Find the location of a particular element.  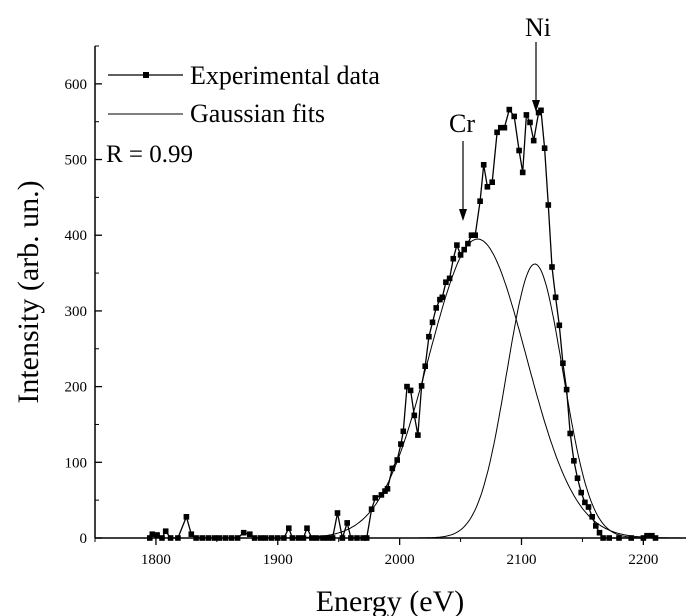

y-tick-label: 400 is located at coordinates (76, 236).